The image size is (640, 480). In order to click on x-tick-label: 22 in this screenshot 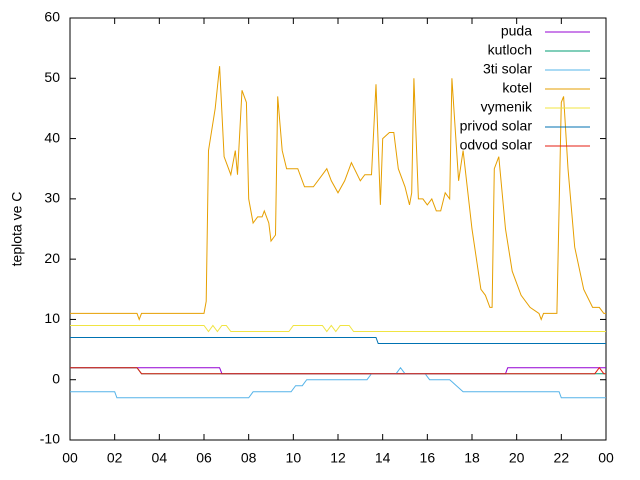, I will do `click(562, 458)`.